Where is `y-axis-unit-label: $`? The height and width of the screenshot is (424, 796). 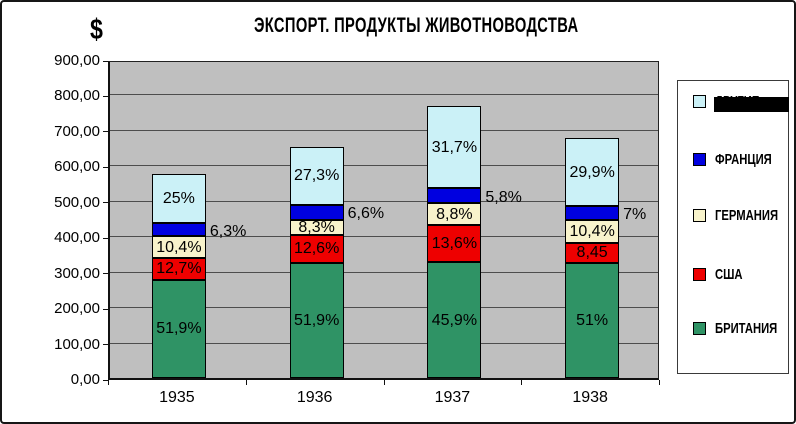 y-axis-unit-label: $ is located at coordinates (96, 30).